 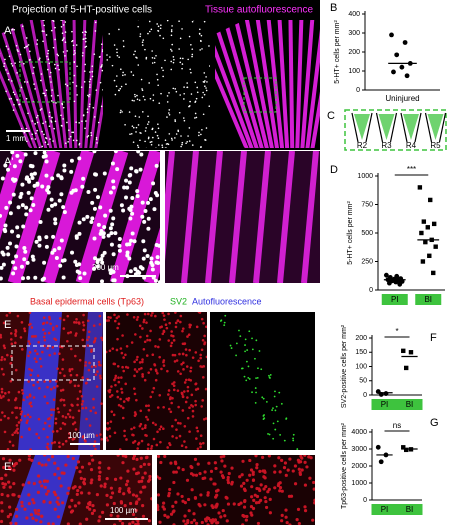 What do you see at coordinates (367, 204) in the screenshot?
I see `y-tick-label: 750` at bounding box center [367, 204].